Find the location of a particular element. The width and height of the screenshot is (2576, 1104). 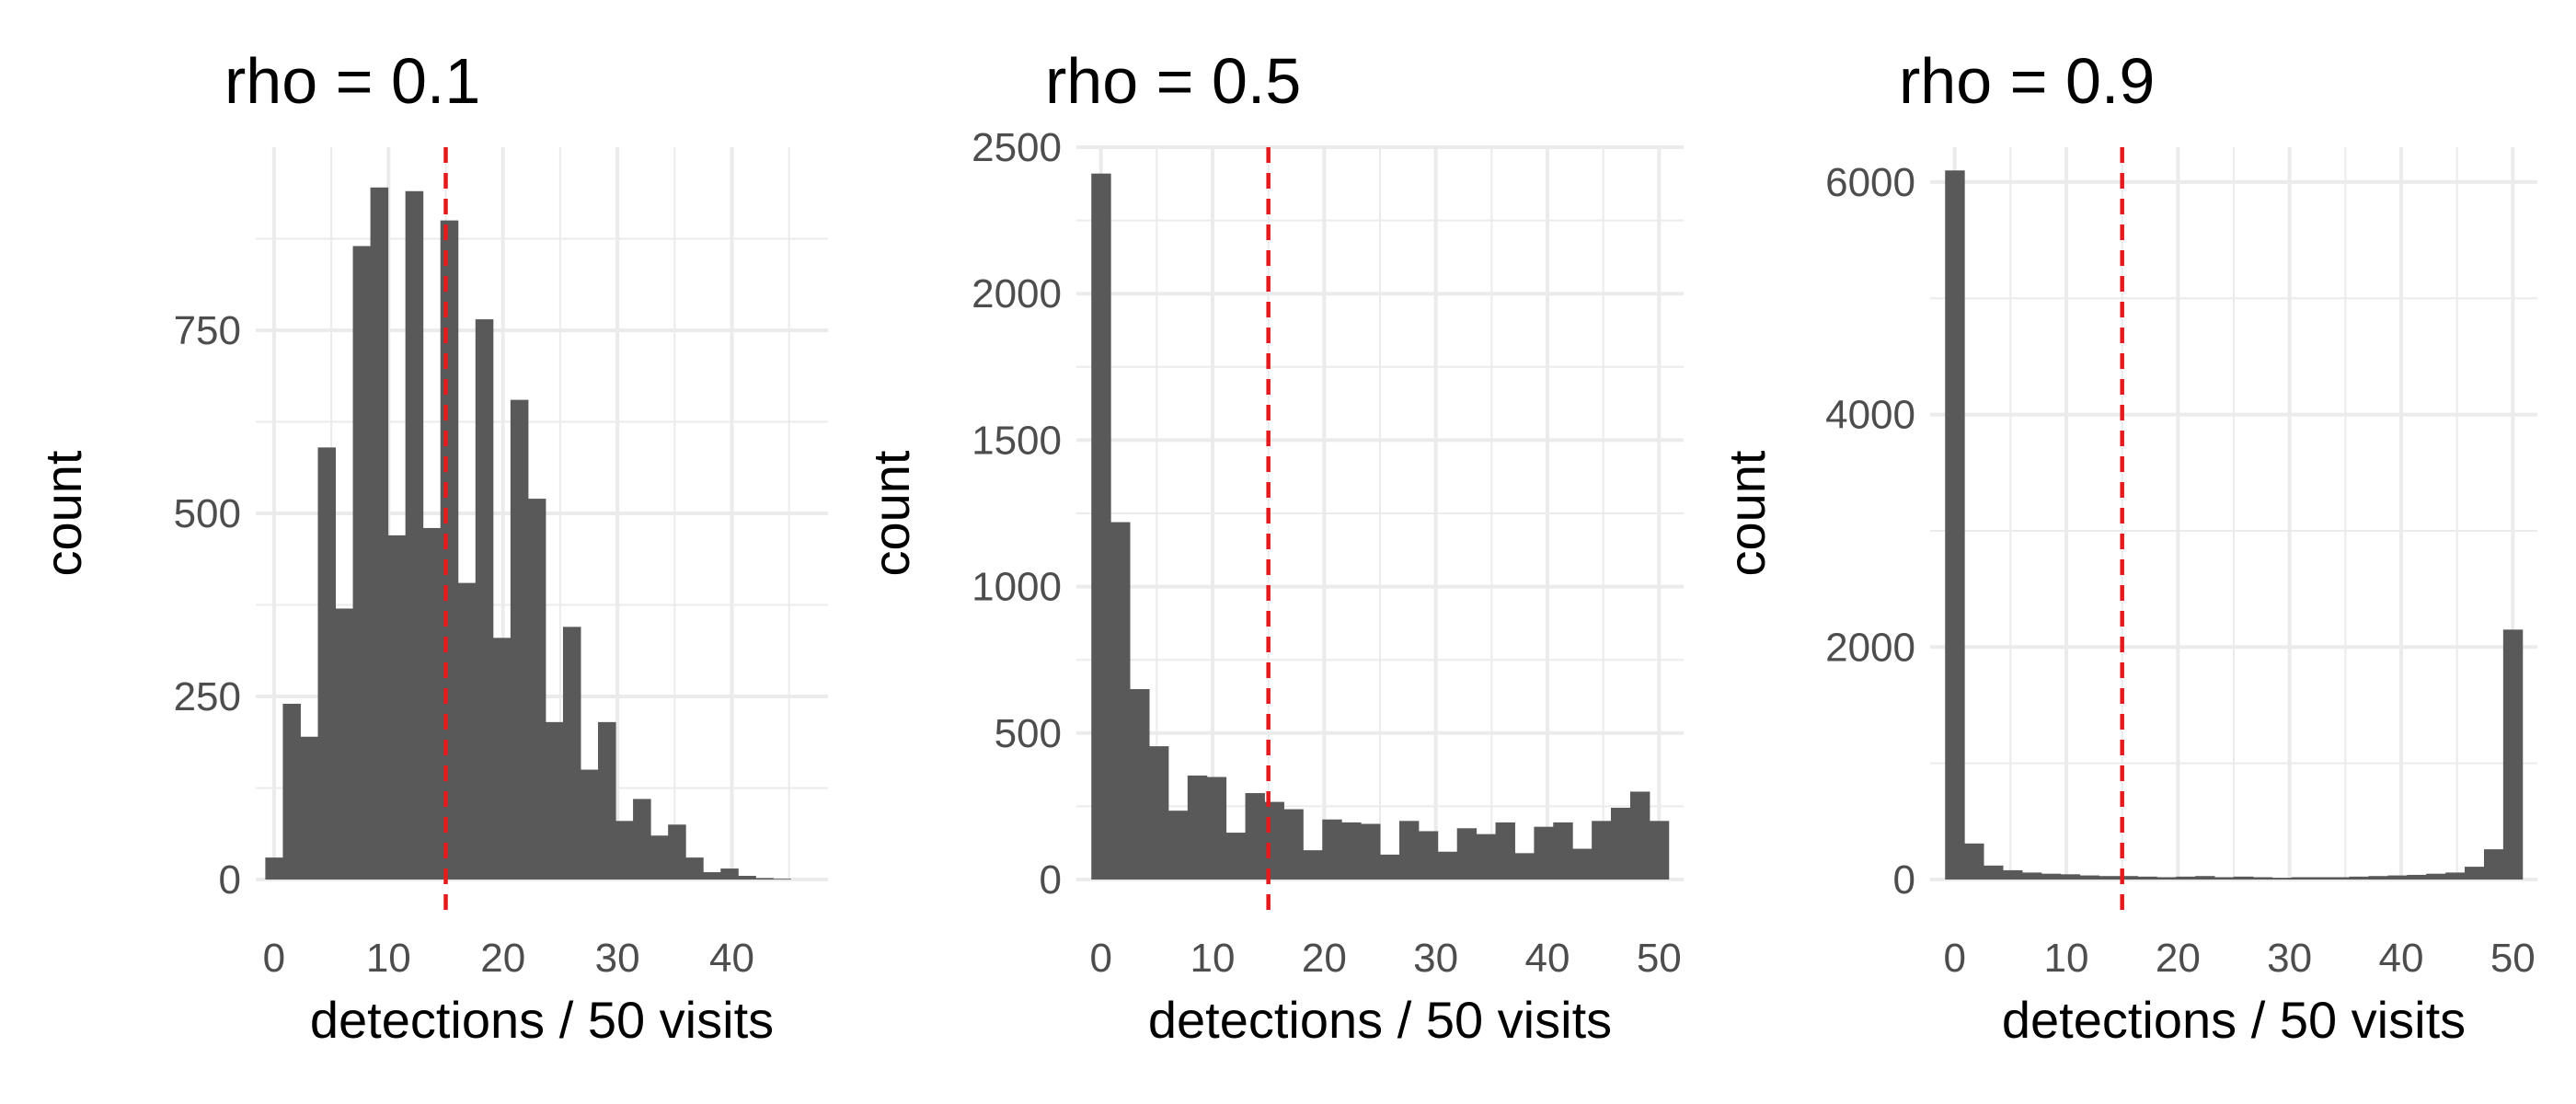

y-tick-label: 2500 is located at coordinates (1017, 147).